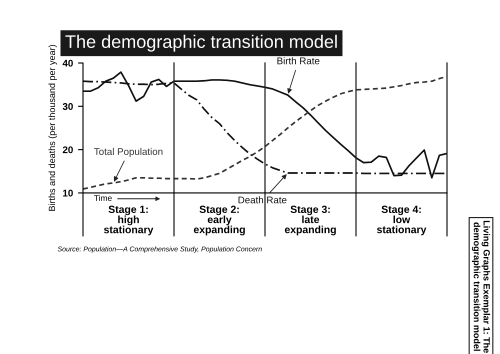 This screenshot has height=354, width=500. What do you see at coordinates (52, 127) in the screenshot?
I see `y-axis-title: Births and deaths (per thousand per year)` at bounding box center [52, 127].